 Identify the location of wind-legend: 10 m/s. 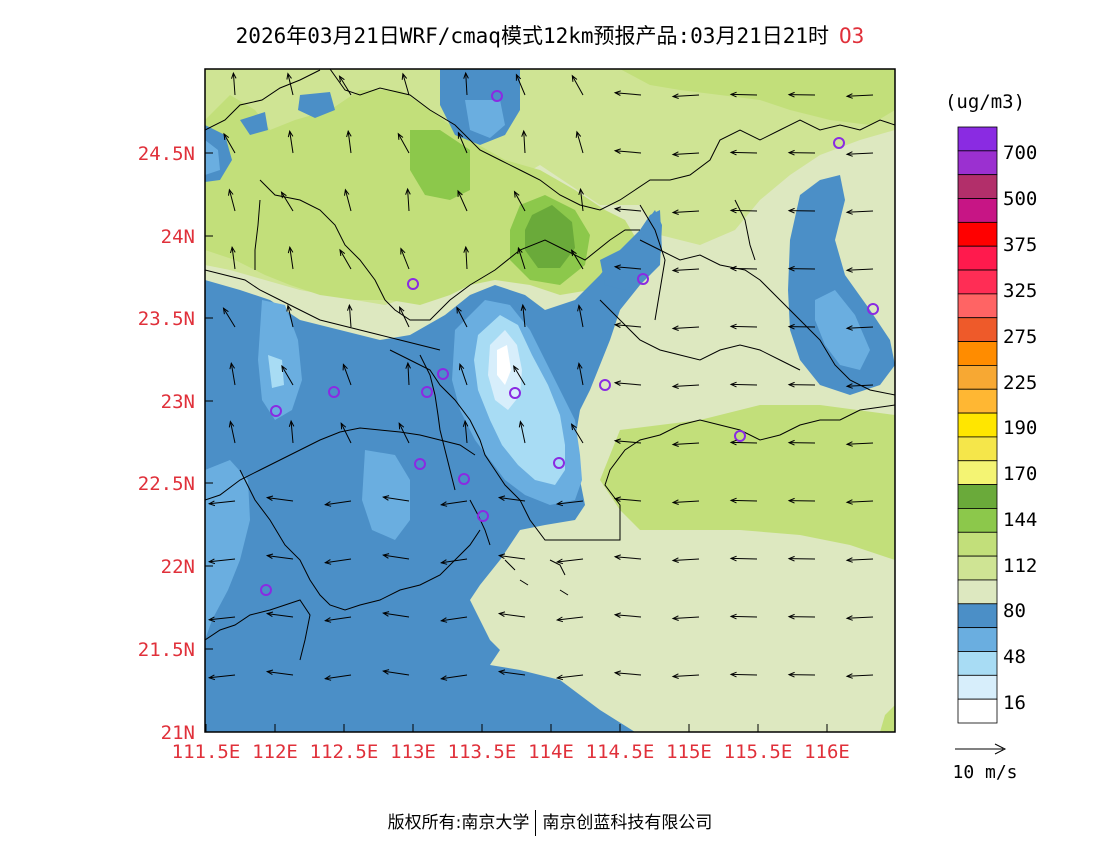
(985, 763).